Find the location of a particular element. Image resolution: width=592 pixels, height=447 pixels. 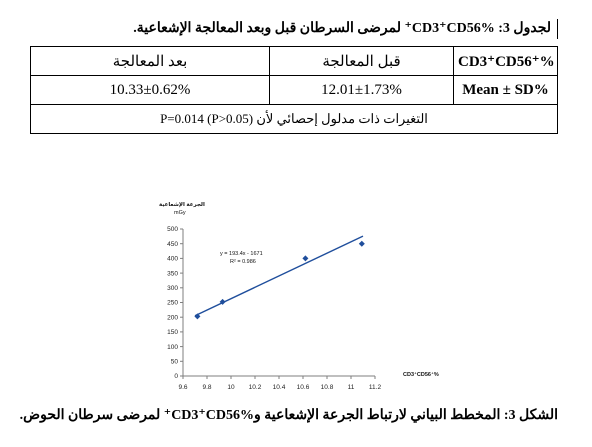

x-tick-label: 10 is located at coordinates (231, 387).